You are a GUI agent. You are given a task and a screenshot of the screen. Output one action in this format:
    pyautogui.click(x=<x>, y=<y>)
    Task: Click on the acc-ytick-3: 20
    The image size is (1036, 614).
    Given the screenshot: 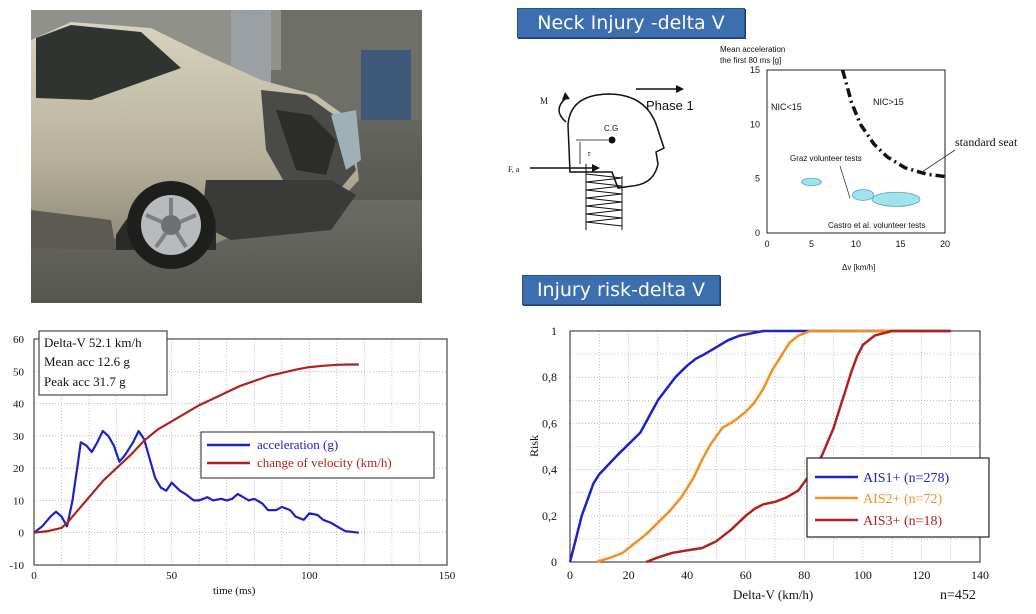 What is the action you would take?
    pyautogui.click(x=19, y=469)
    